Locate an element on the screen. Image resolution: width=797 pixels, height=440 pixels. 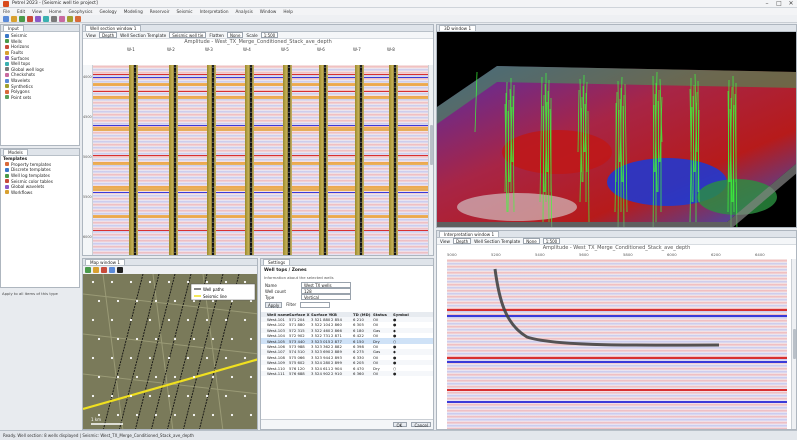
tree-item-checkshots: Checkshots is located at coordinates (40, 75).